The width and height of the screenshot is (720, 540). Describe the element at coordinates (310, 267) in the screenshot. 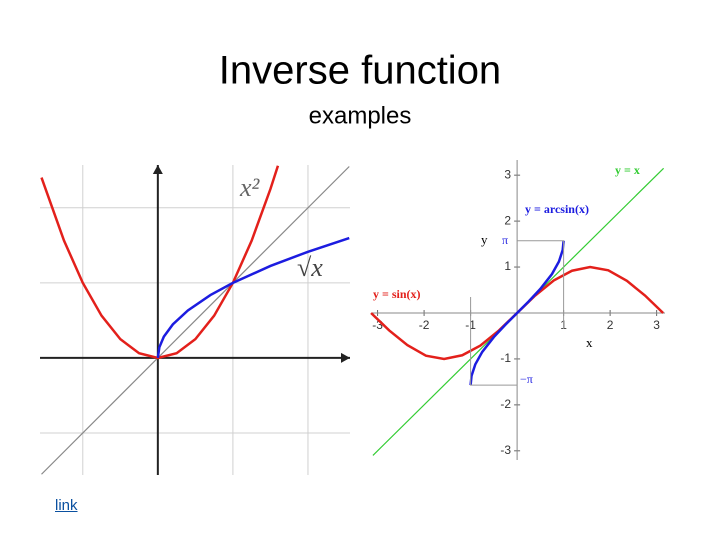

I see `annotation: √x` at that location.